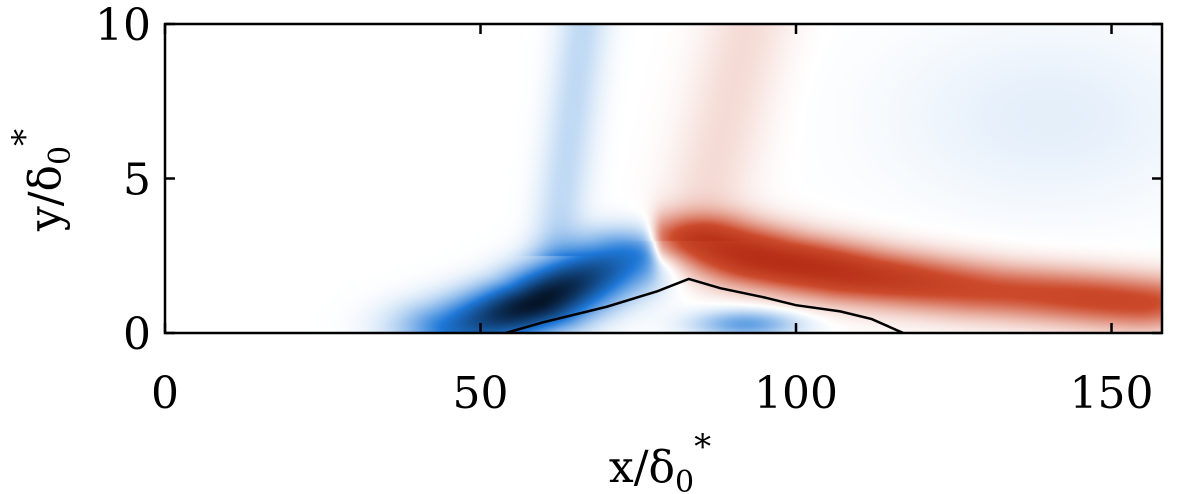 The width and height of the screenshot is (1184, 494). What do you see at coordinates (1112, 393) in the screenshot?
I see `x-tick-label: 150` at bounding box center [1112, 393].